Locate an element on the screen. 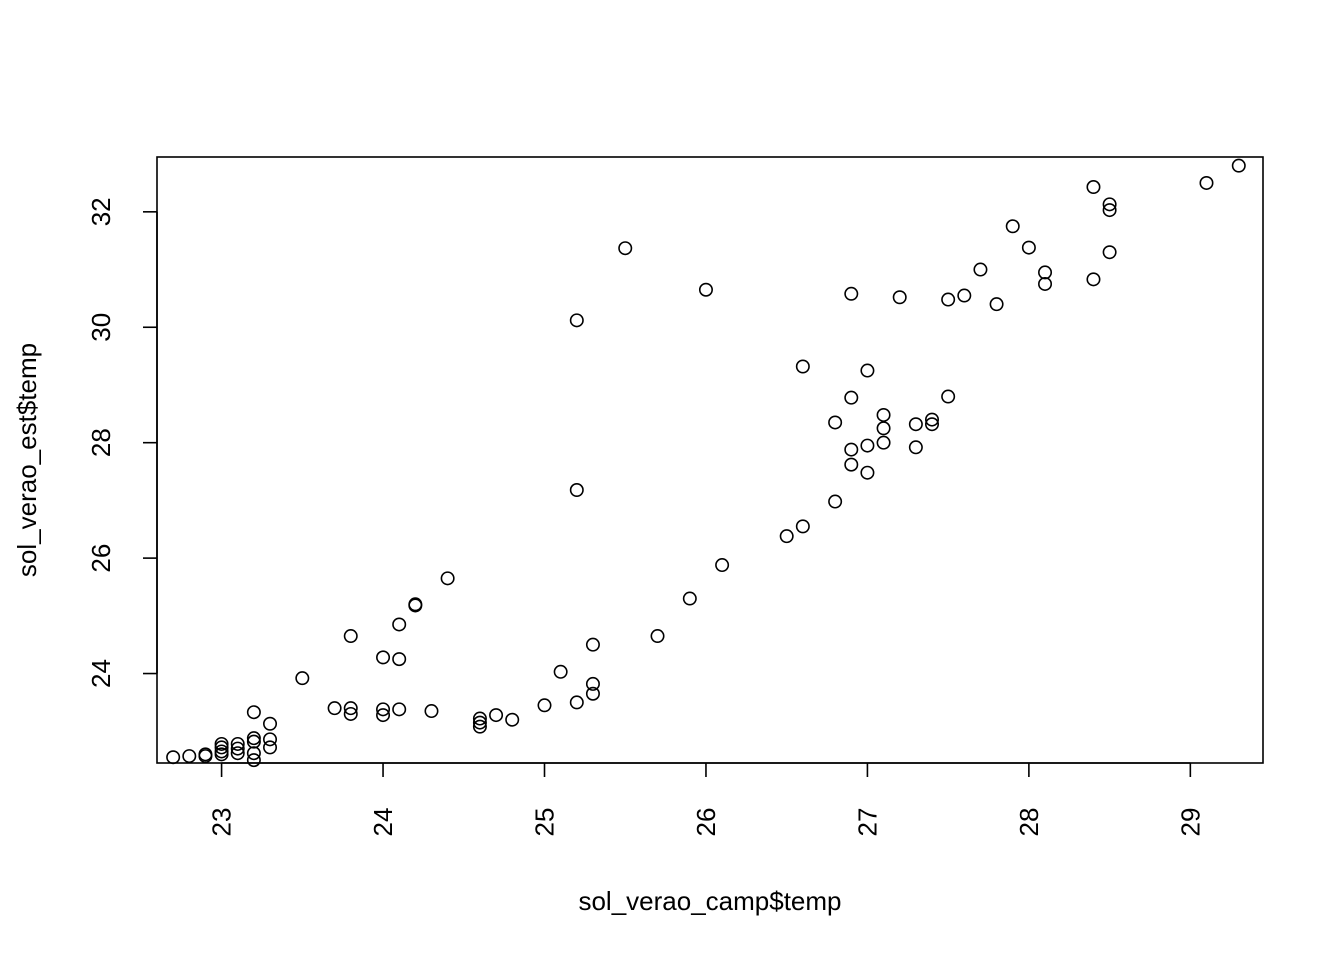 The width and height of the screenshot is (1344, 960). x-tick-label: 29 is located at coordinates (1190, 822).